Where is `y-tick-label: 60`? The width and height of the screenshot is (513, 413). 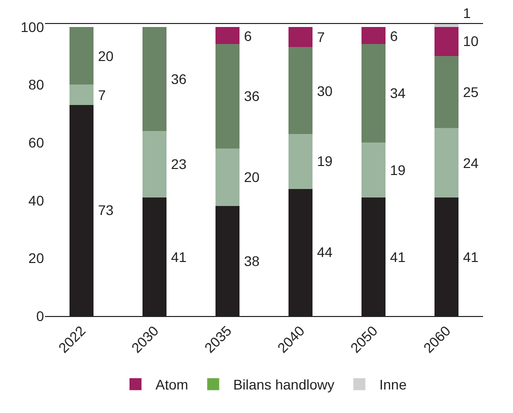
y-tick-label: 60 is located at coordinates (36, 142).